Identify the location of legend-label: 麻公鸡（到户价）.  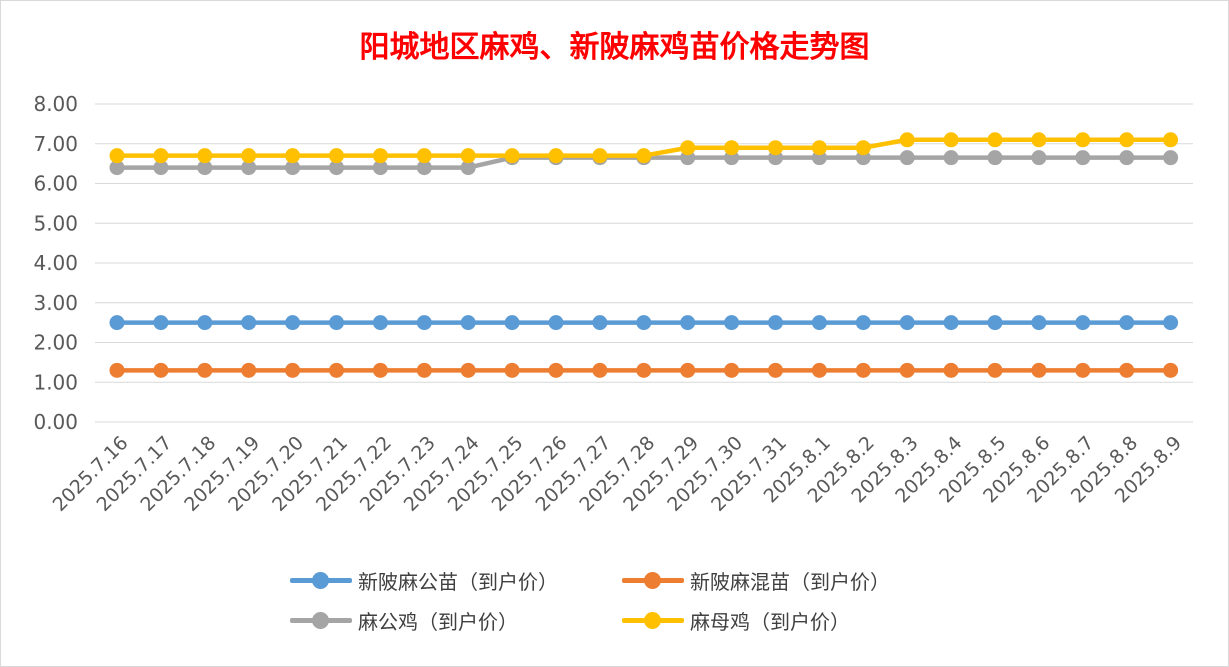
(438, 621).